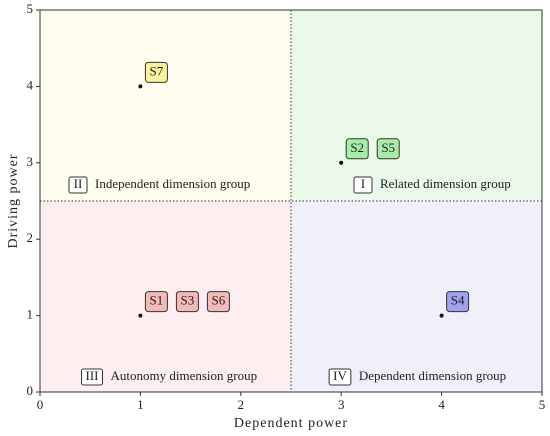  Describe the element at coordinates (432, 375) in the screenshot. I see `quadrant-label: Dependent dimension group` at that location.